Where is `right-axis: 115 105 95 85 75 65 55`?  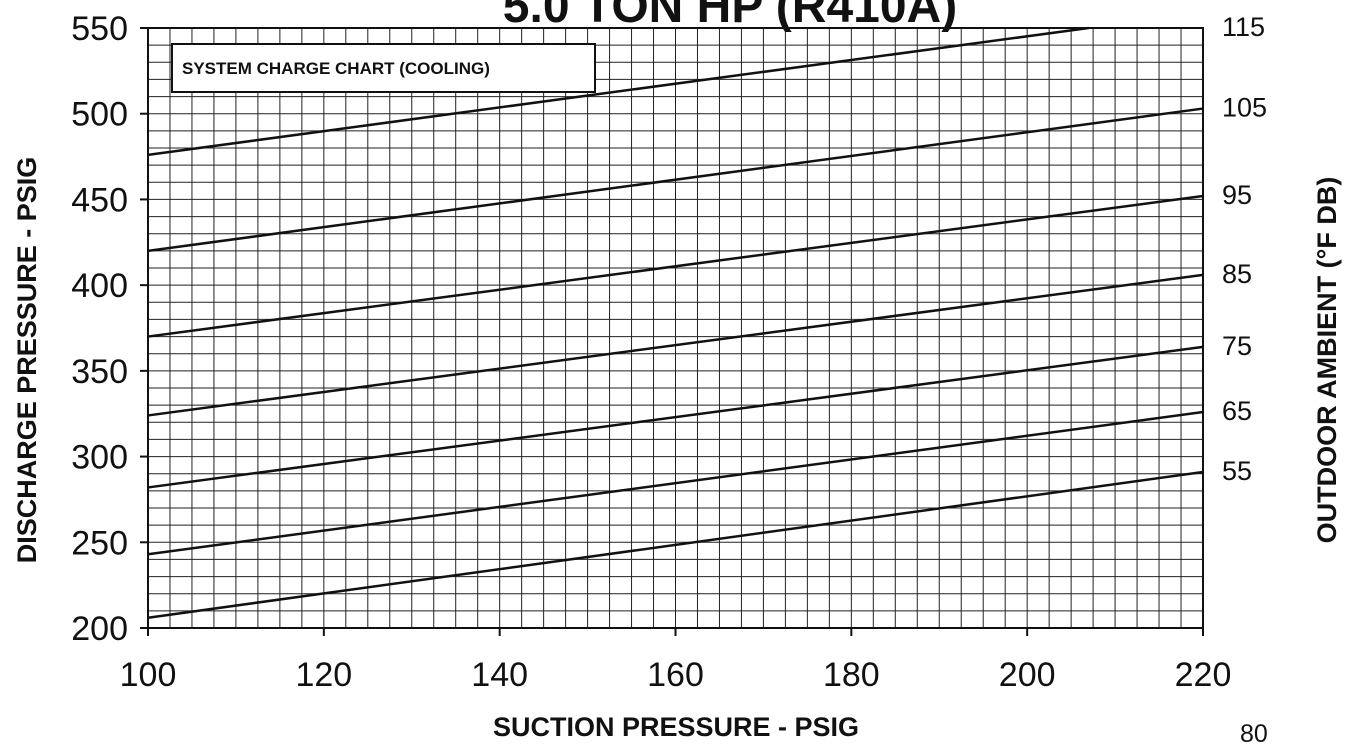
right-axis: 115 105 95 85 75 65 55 is located at coordinates (1244, 249).